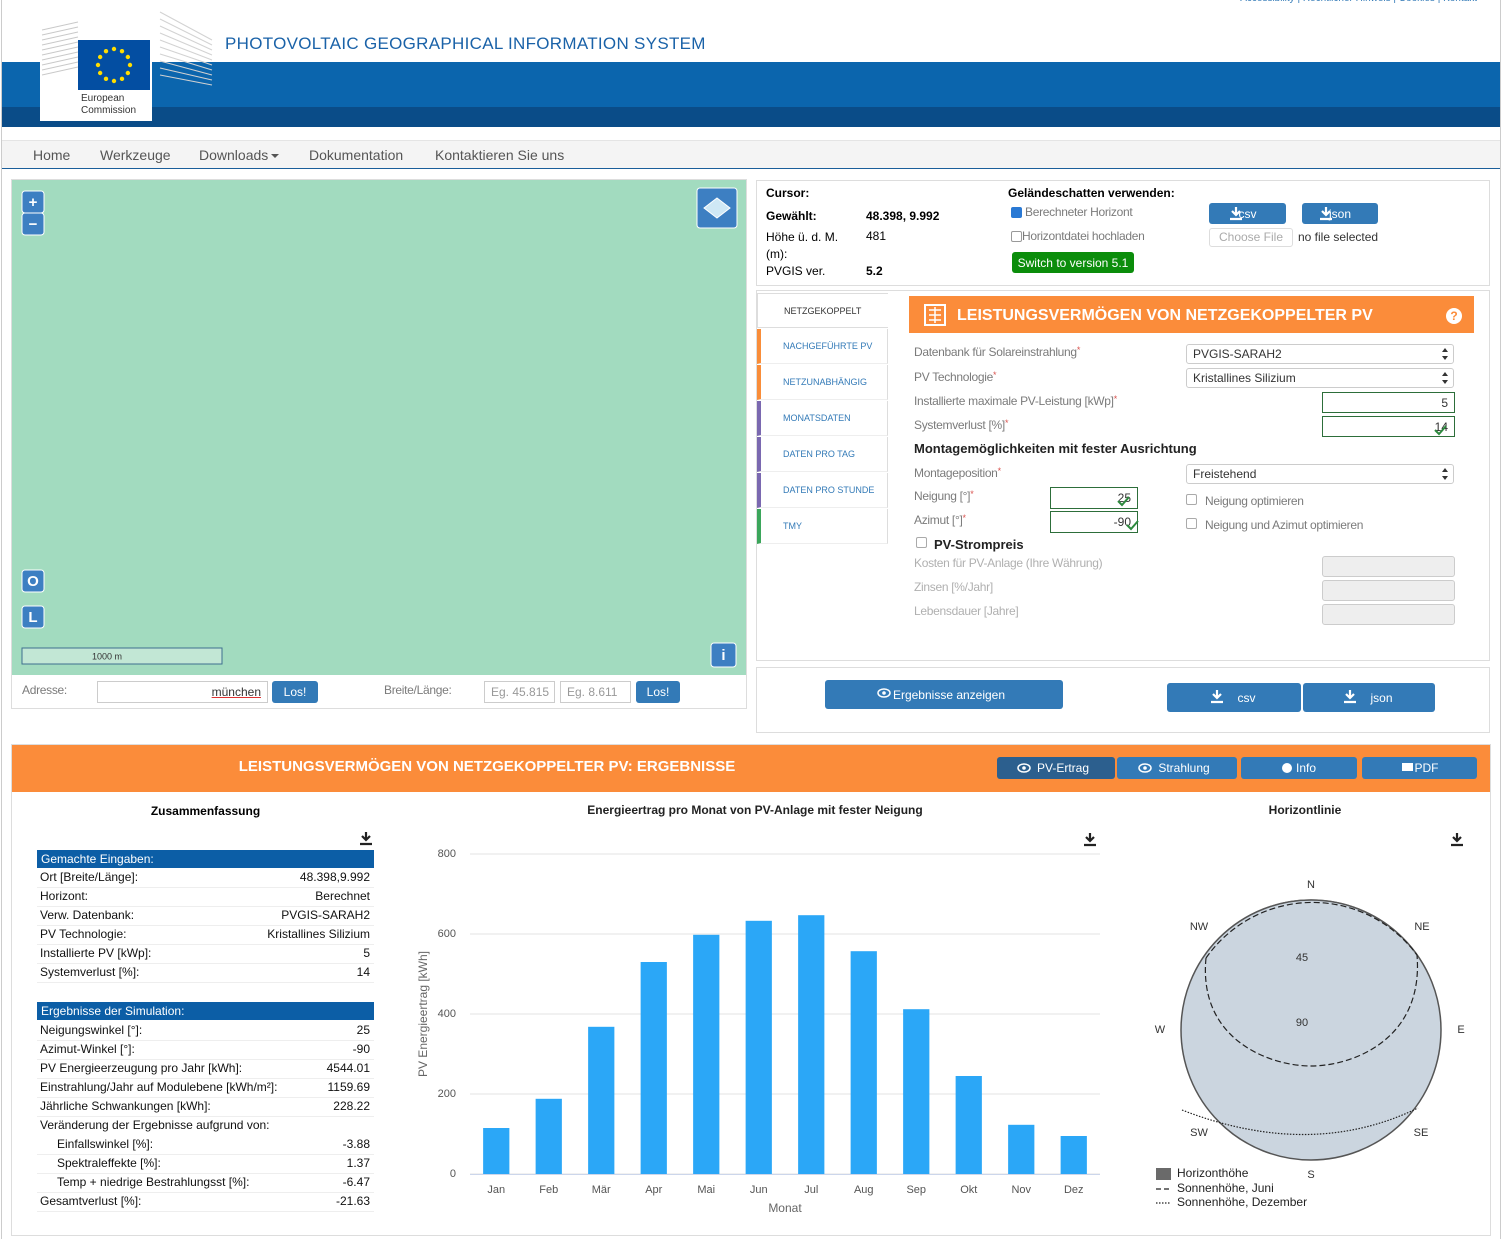 The height and width of the screenshot is (1239, 1502). I want to click on field-label: Datenbank für Solareinstrahlung*, so click(997, 352).